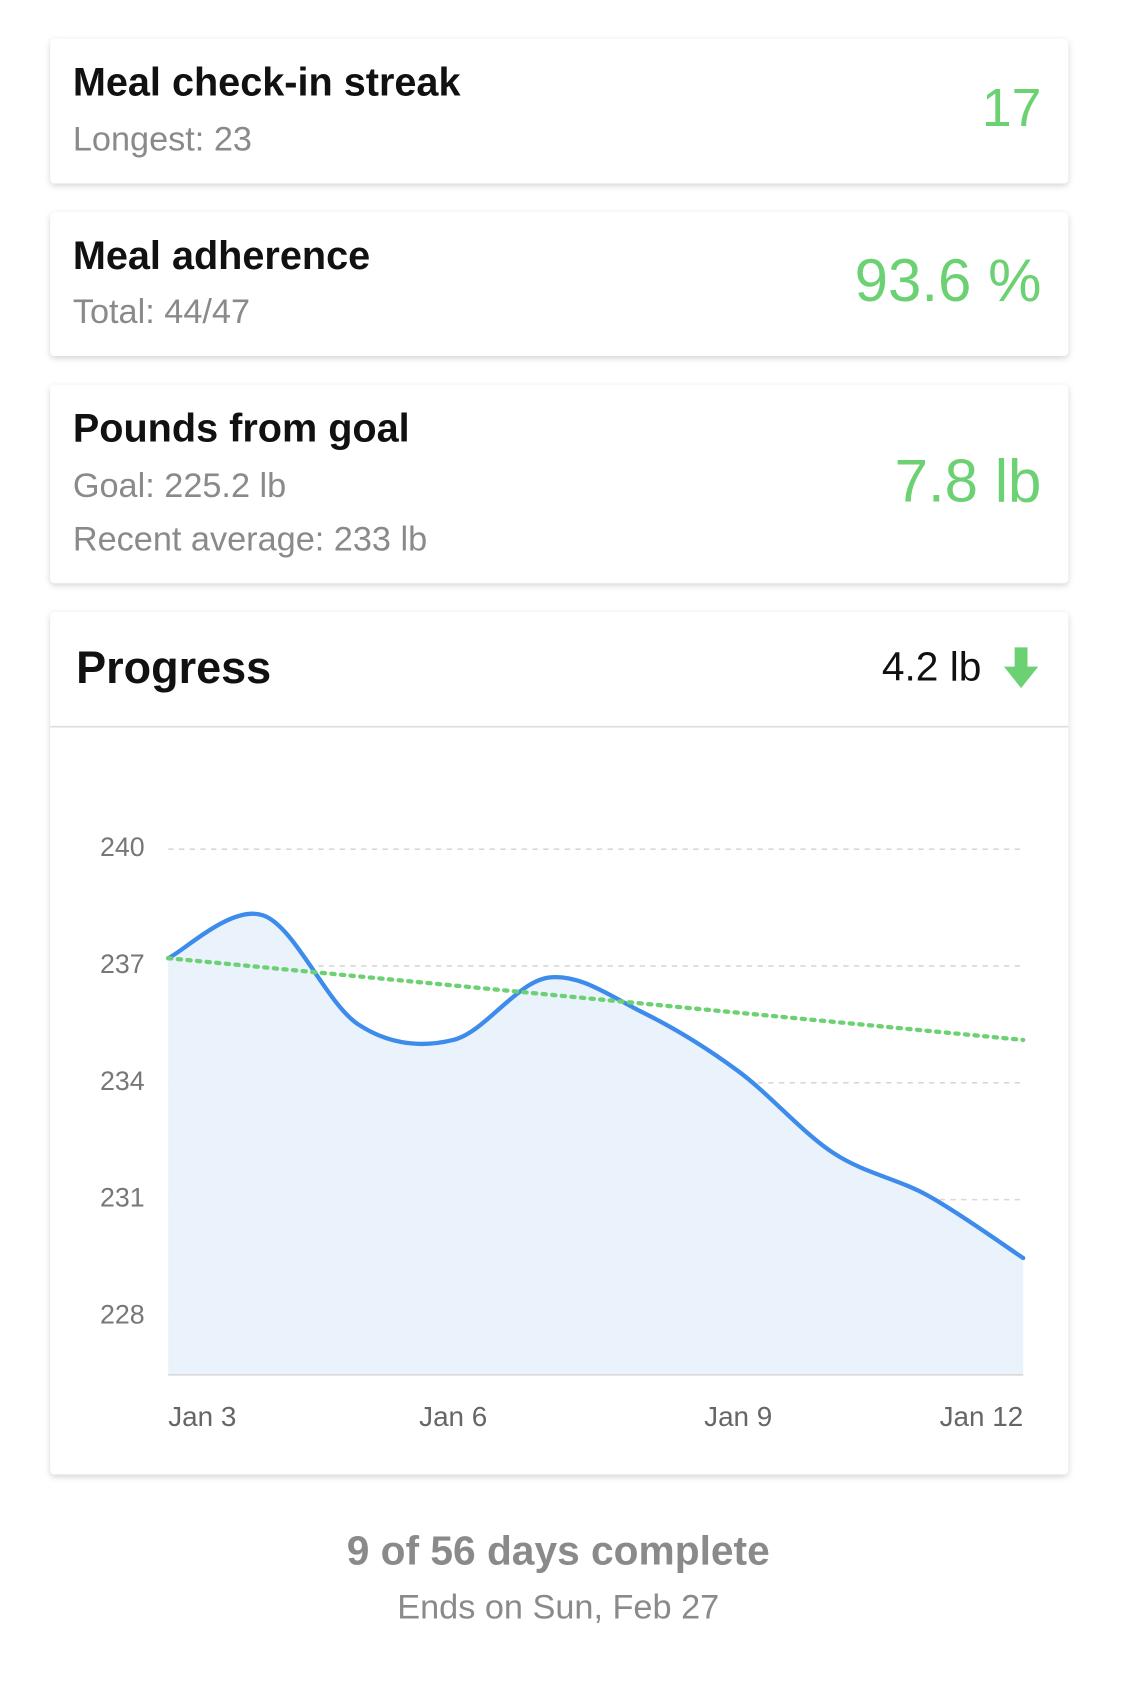 This screenshot has width=1125, height=1689. I want to click on card-value: 93.6 %, so click(948, 280).